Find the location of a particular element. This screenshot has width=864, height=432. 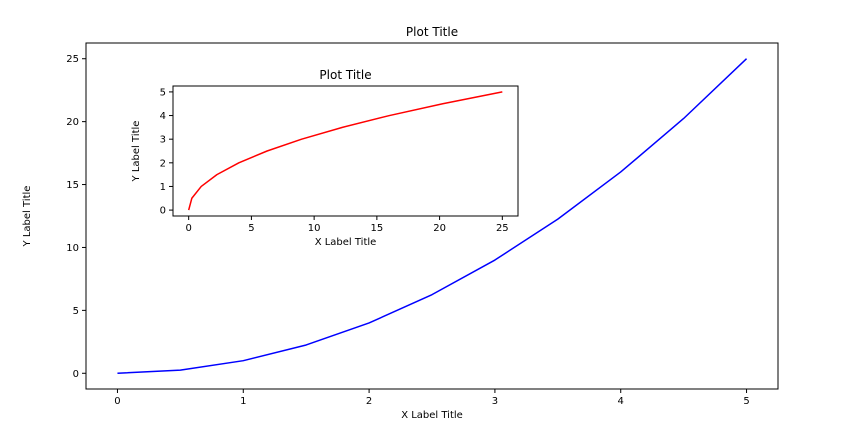

inset-series-line is located at coordinates (345, 151).